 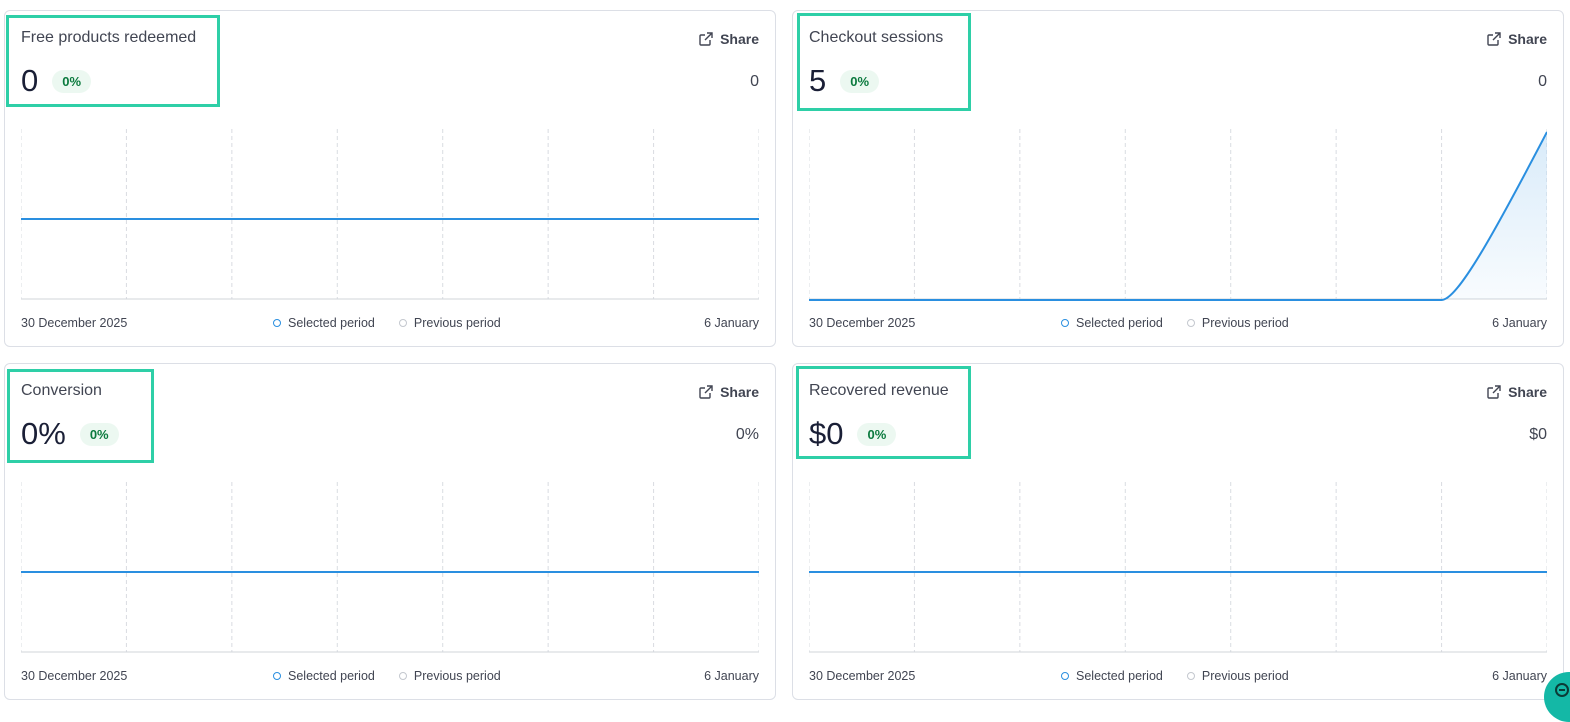 I want to click on metric-value: 0%, so click(x=43, y=433).